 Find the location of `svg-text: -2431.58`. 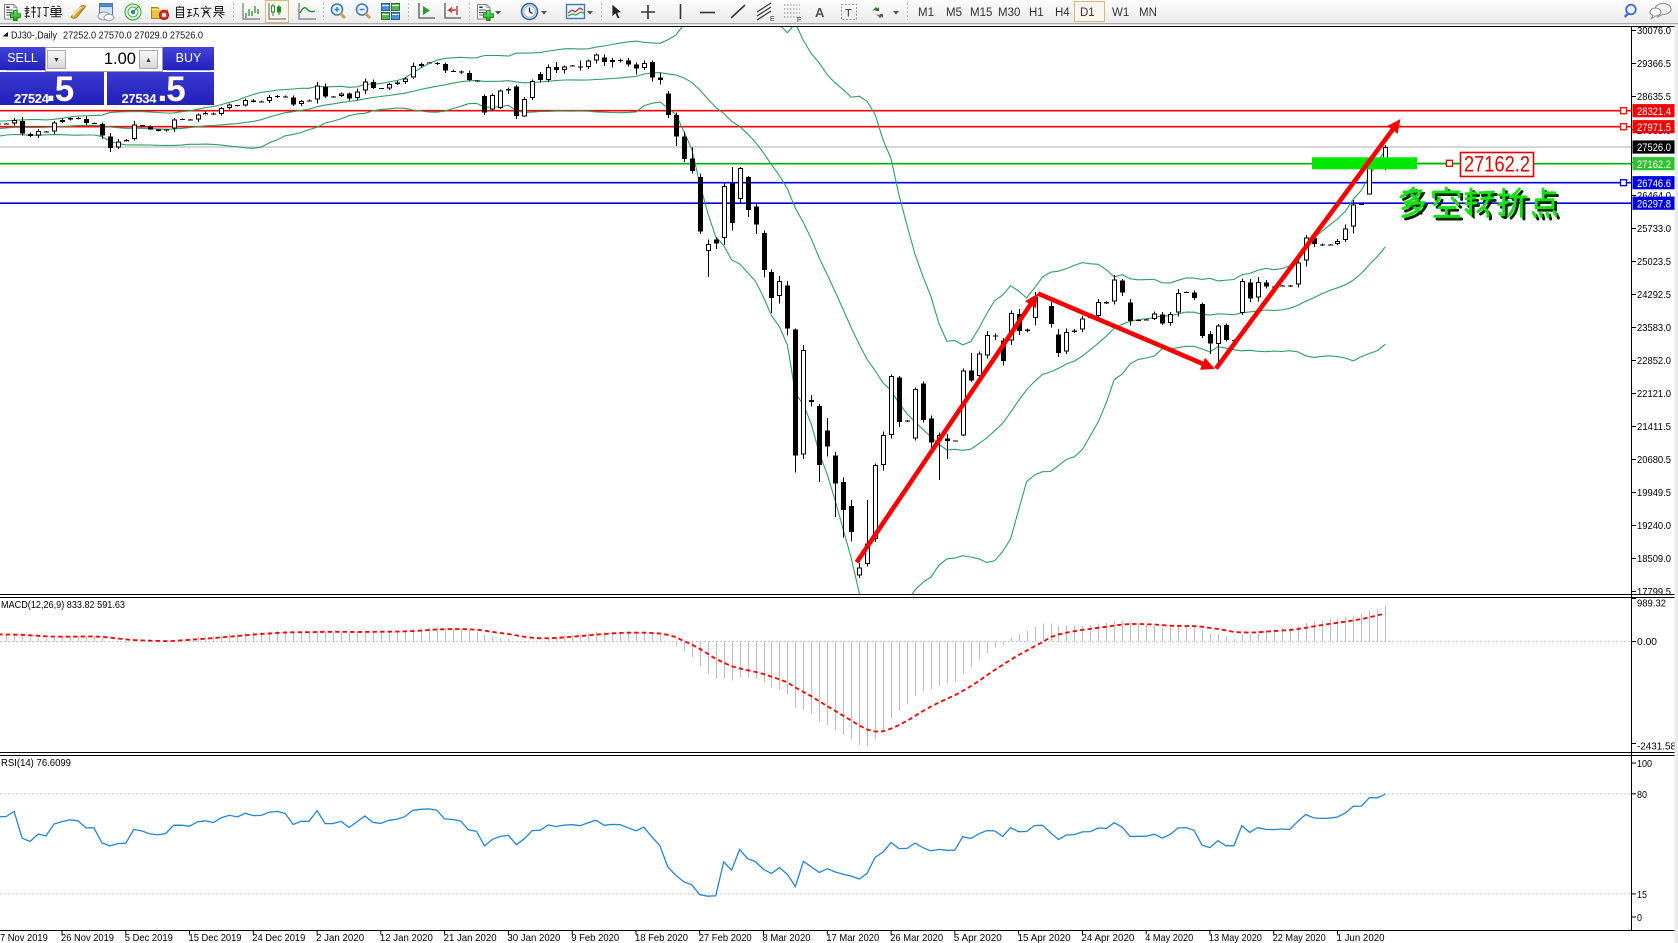

svg-text: -2431.58 is located at coordinates (1656, 747).